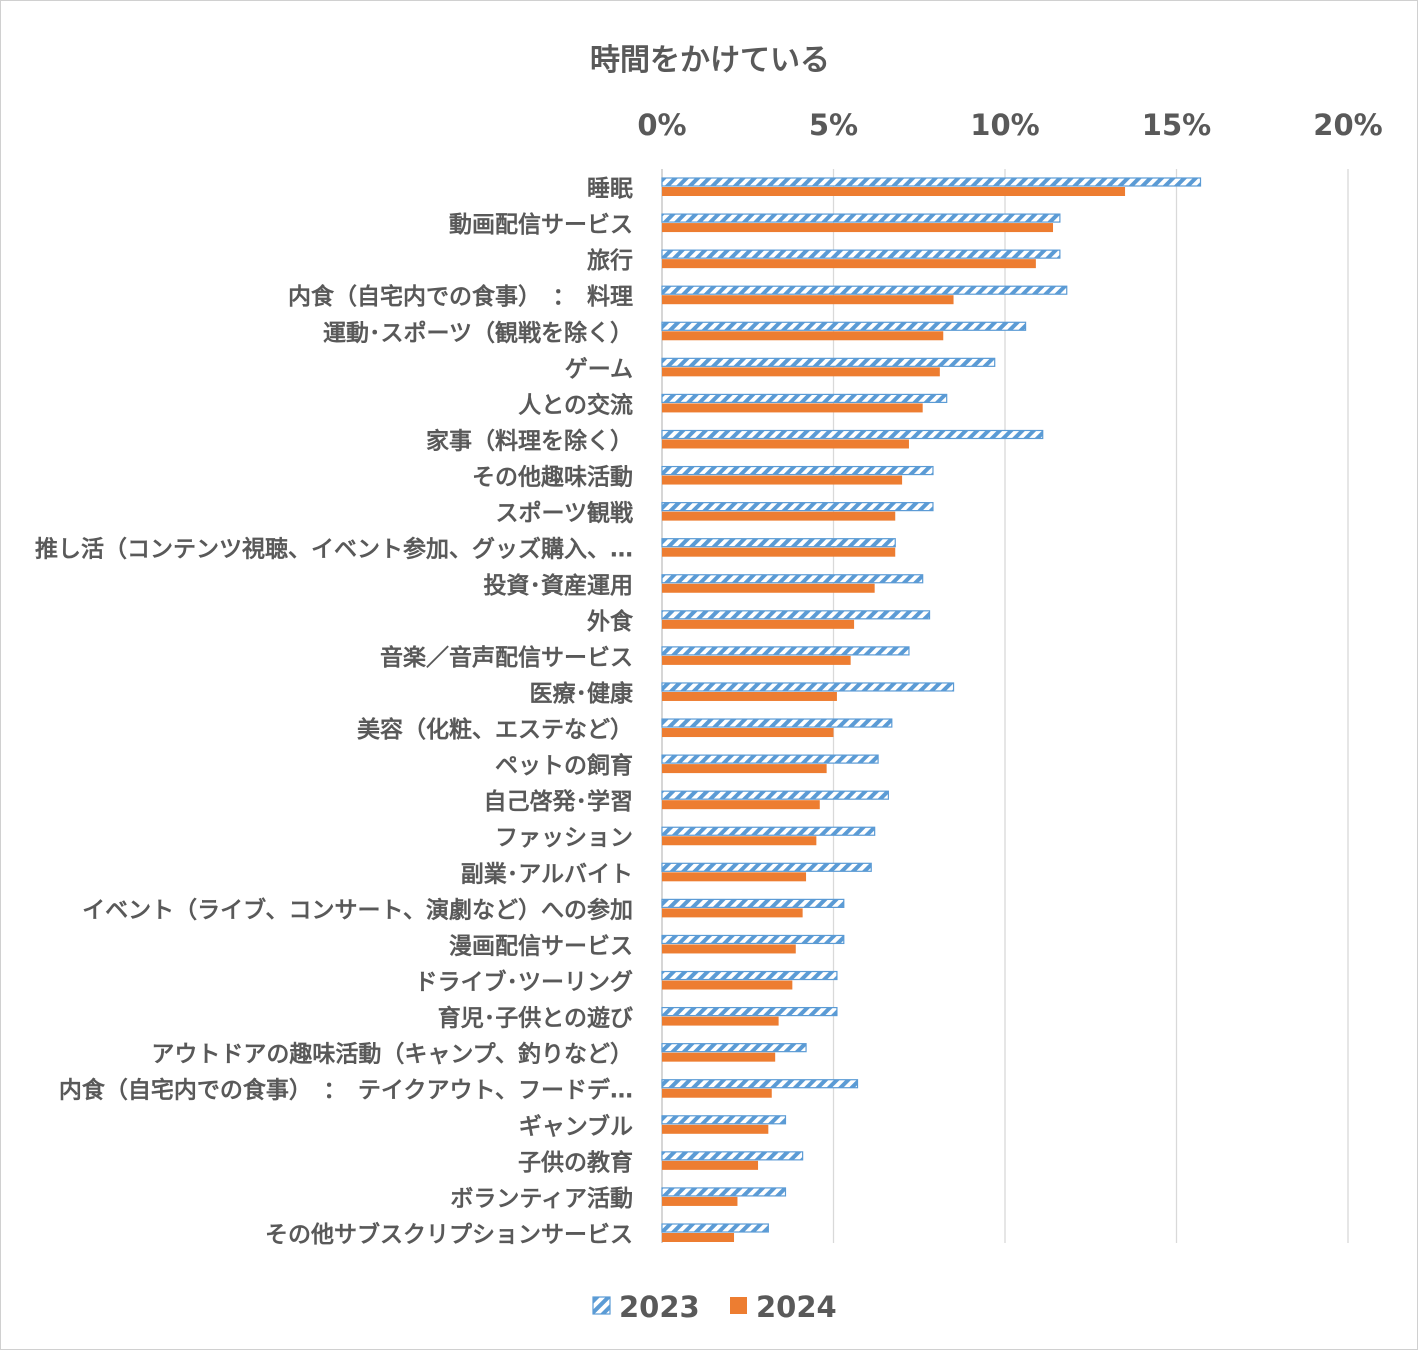  I want to click on x-tick-label: 20%, so click(1347, 125).